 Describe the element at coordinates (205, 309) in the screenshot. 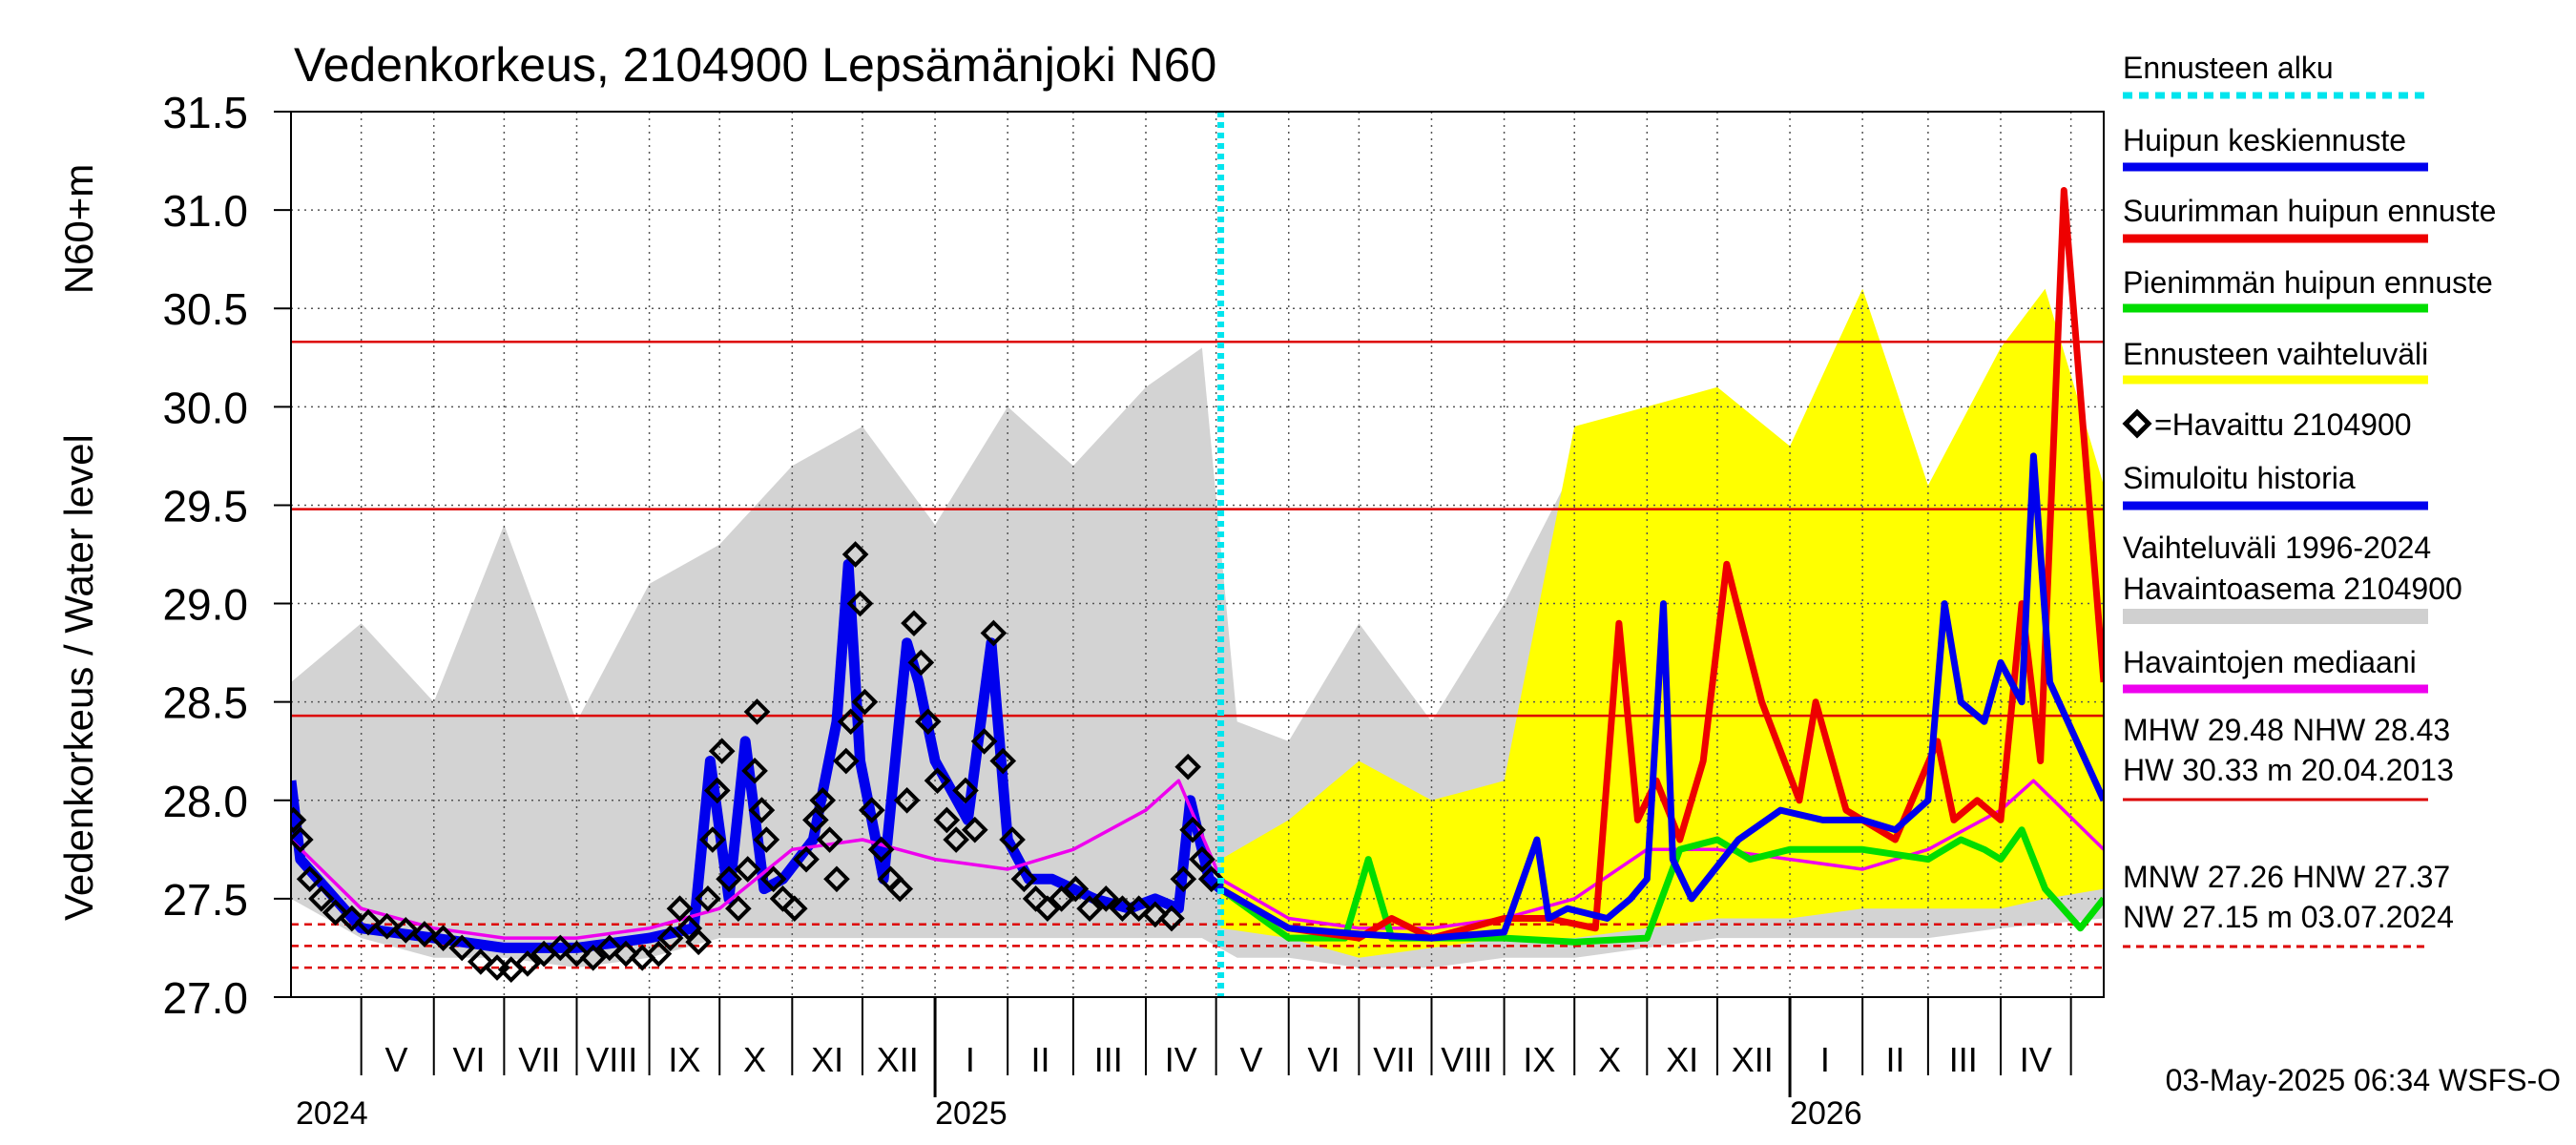

I see `y-tick-label: 30.5` at that location.